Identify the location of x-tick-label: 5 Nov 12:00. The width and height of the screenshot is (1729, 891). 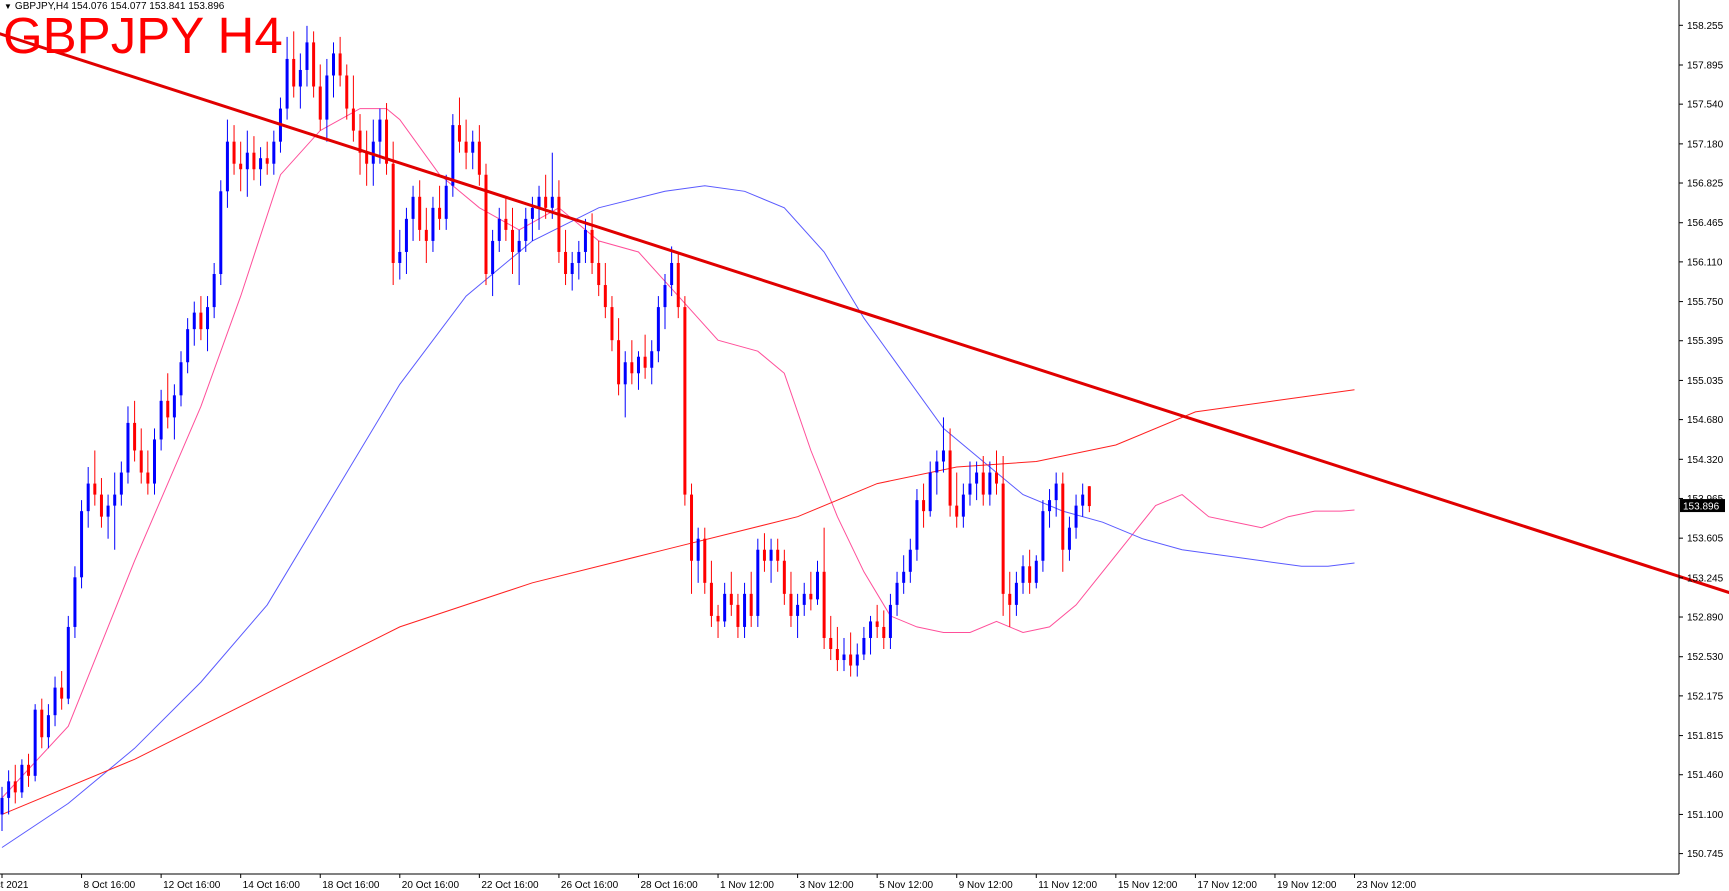
(906, 885).